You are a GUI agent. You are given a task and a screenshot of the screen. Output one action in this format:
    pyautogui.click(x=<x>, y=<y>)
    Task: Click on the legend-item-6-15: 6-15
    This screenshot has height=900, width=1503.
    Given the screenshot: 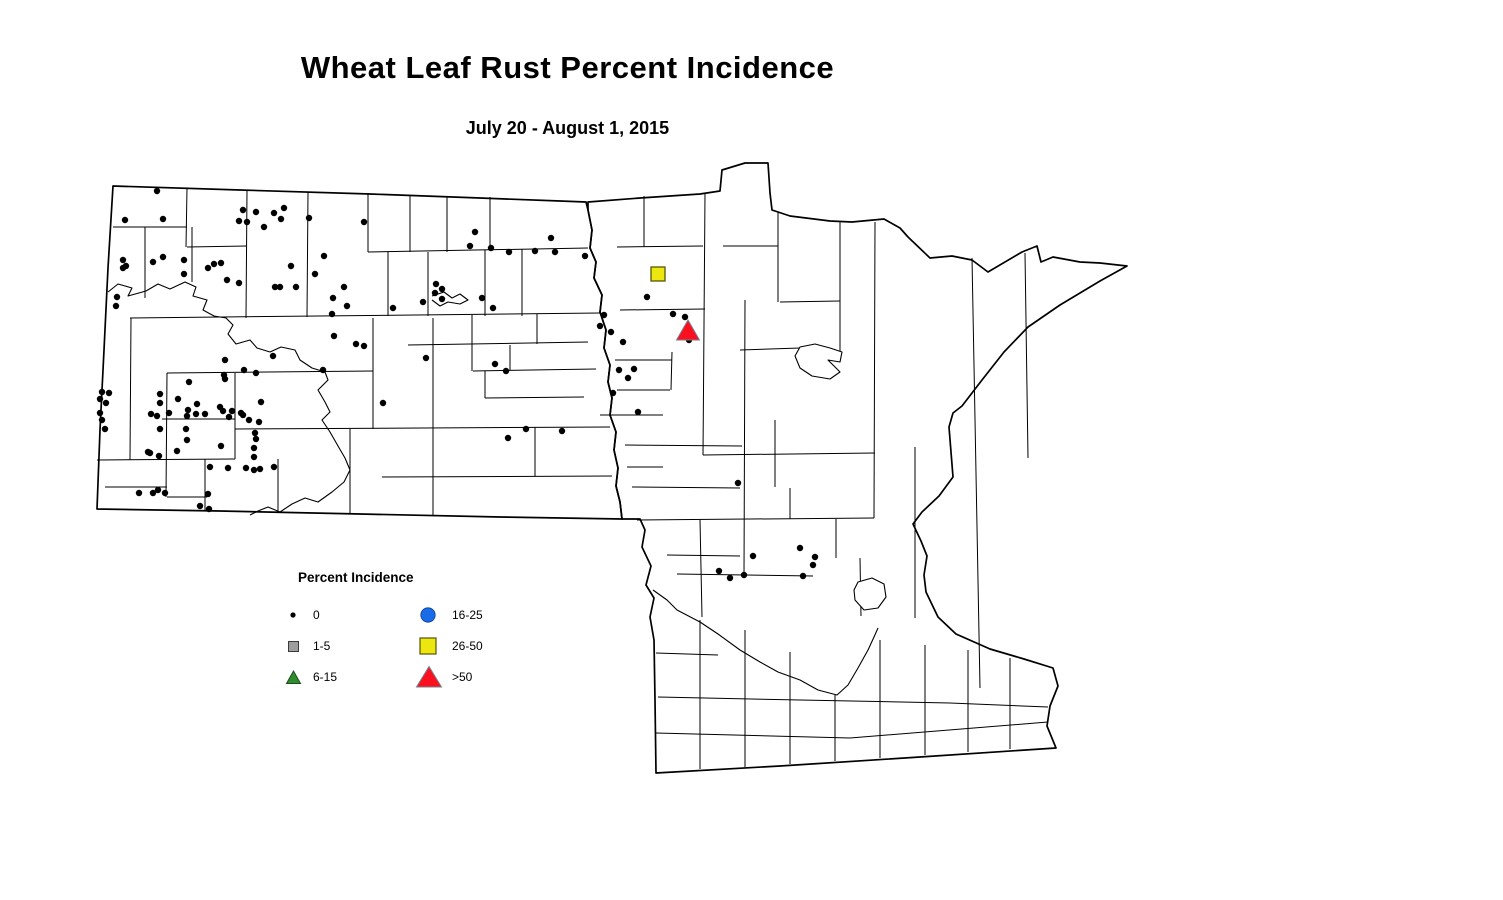 What is the action you would take?
    pyautogui.click(x=348, y=676)
    